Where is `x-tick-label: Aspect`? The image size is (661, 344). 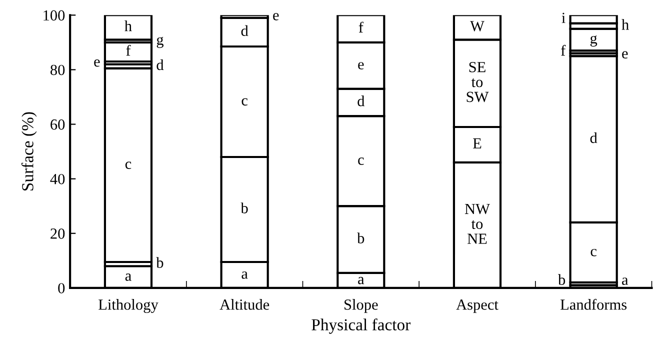 x-tick-label: Aspect is located at coordinates (477, 306).